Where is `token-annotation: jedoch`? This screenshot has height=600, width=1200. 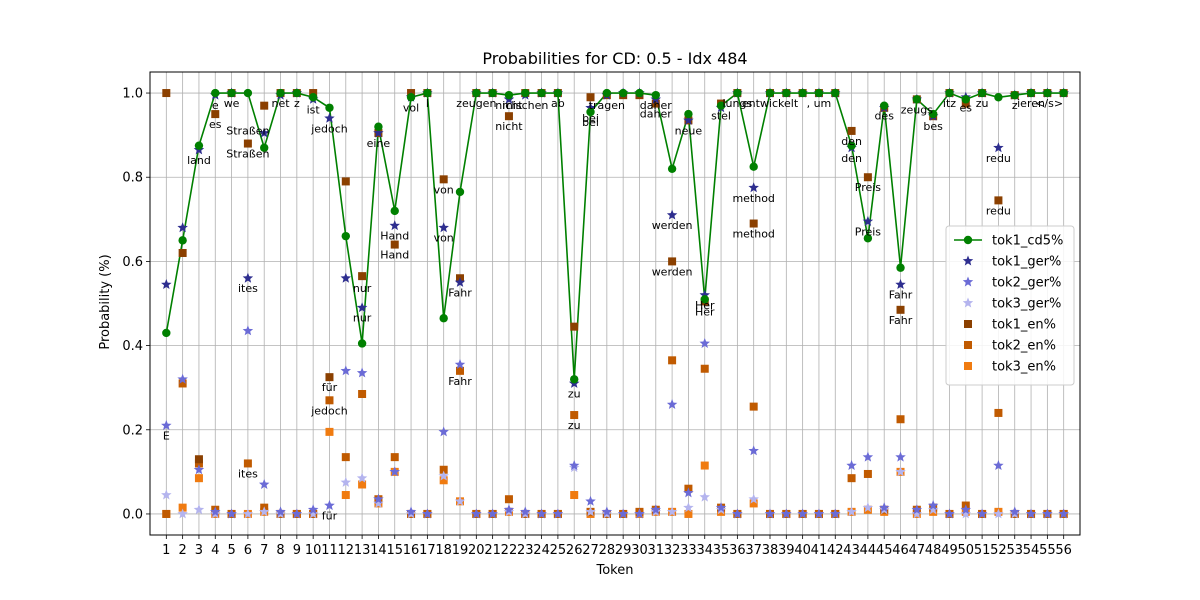
token-annotation: jedoch is located at coordinates (329, 128).